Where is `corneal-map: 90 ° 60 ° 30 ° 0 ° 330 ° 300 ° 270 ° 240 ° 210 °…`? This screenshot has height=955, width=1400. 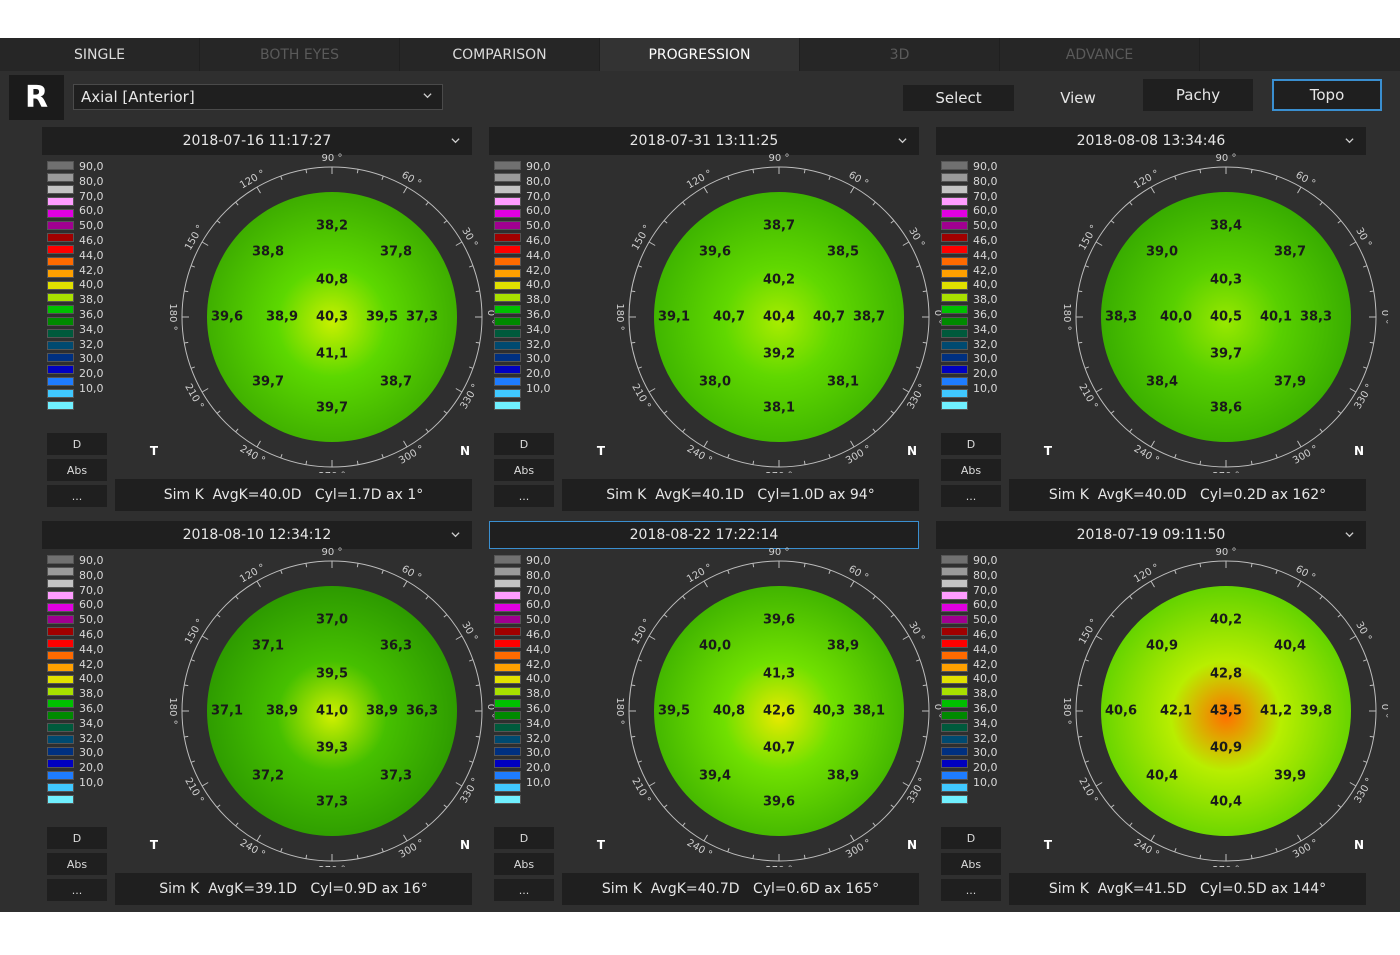 corneal-map: 90 ° 60 ° 30 ° 0 ° 330 ° 300 ° 270 ° 240 ° 210 °… is located at coordinates (322, 313).